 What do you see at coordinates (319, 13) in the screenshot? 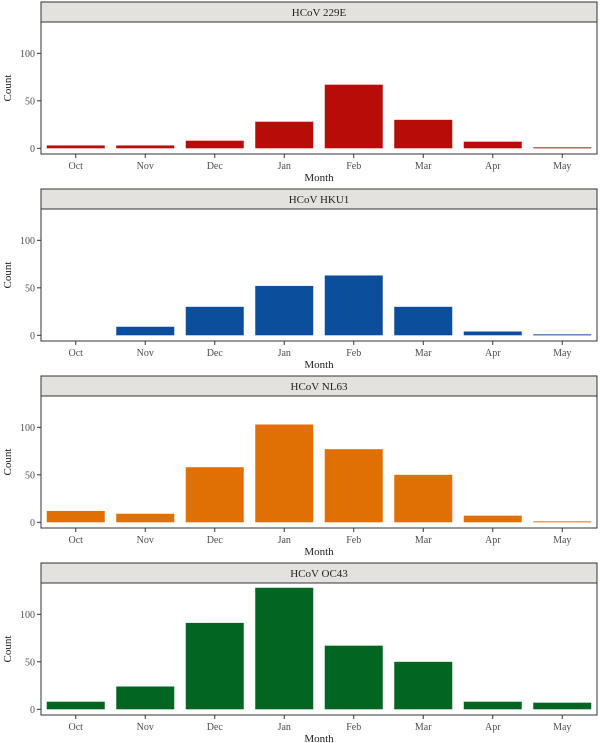
I see `facet-title: HCoV 229E` at bounding box center [319, 13].